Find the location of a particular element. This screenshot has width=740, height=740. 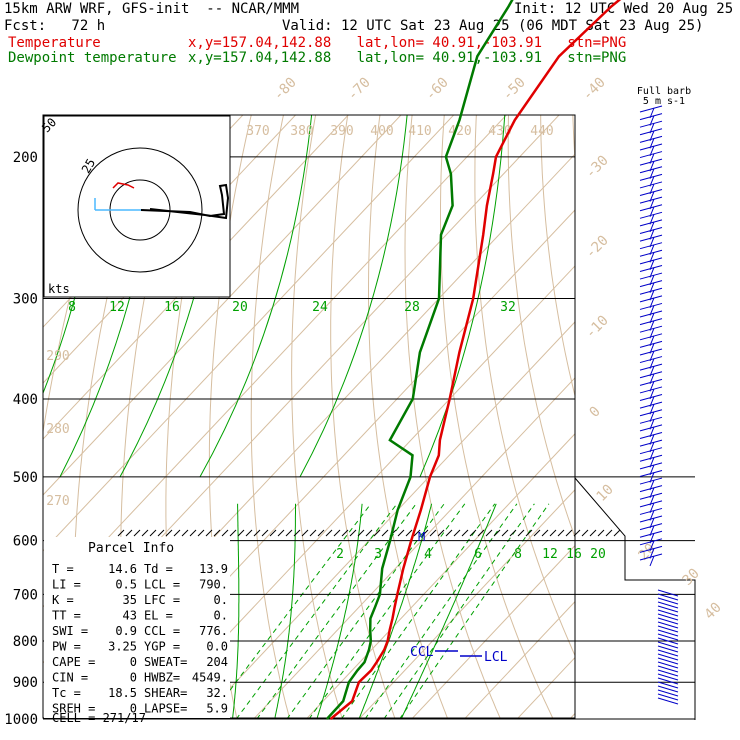

isotherm-label: -10 is located at coordinates (597, 327).